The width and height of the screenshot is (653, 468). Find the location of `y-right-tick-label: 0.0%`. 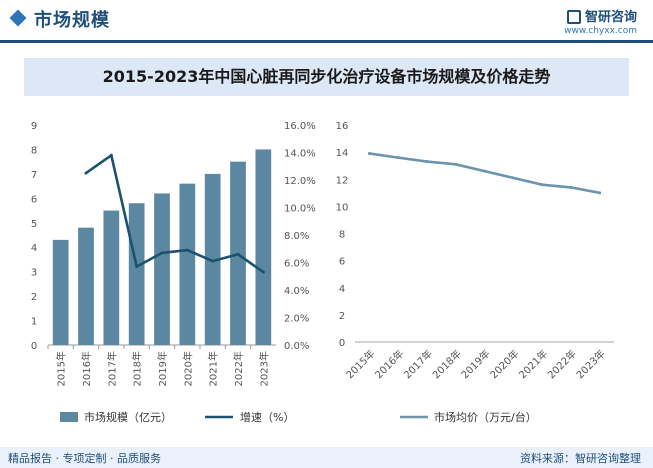

y-right-tick-label: 0.0% is located at coordinates (296, 346).